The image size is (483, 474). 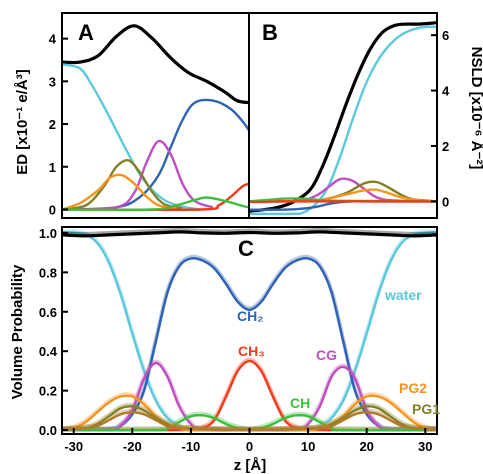 What do you see at coordinates (425, 446) in the screenshot?
I see `xtick-label-c: 30` at bounding box center [425, 446].